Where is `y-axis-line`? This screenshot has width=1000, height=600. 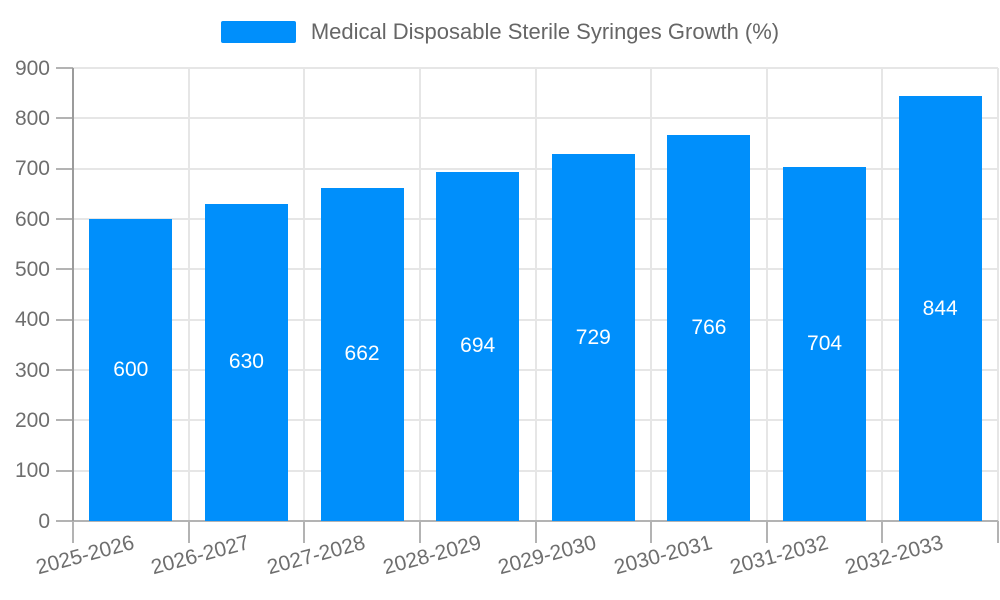 y-axis-line is located at coordinates (73, 294).